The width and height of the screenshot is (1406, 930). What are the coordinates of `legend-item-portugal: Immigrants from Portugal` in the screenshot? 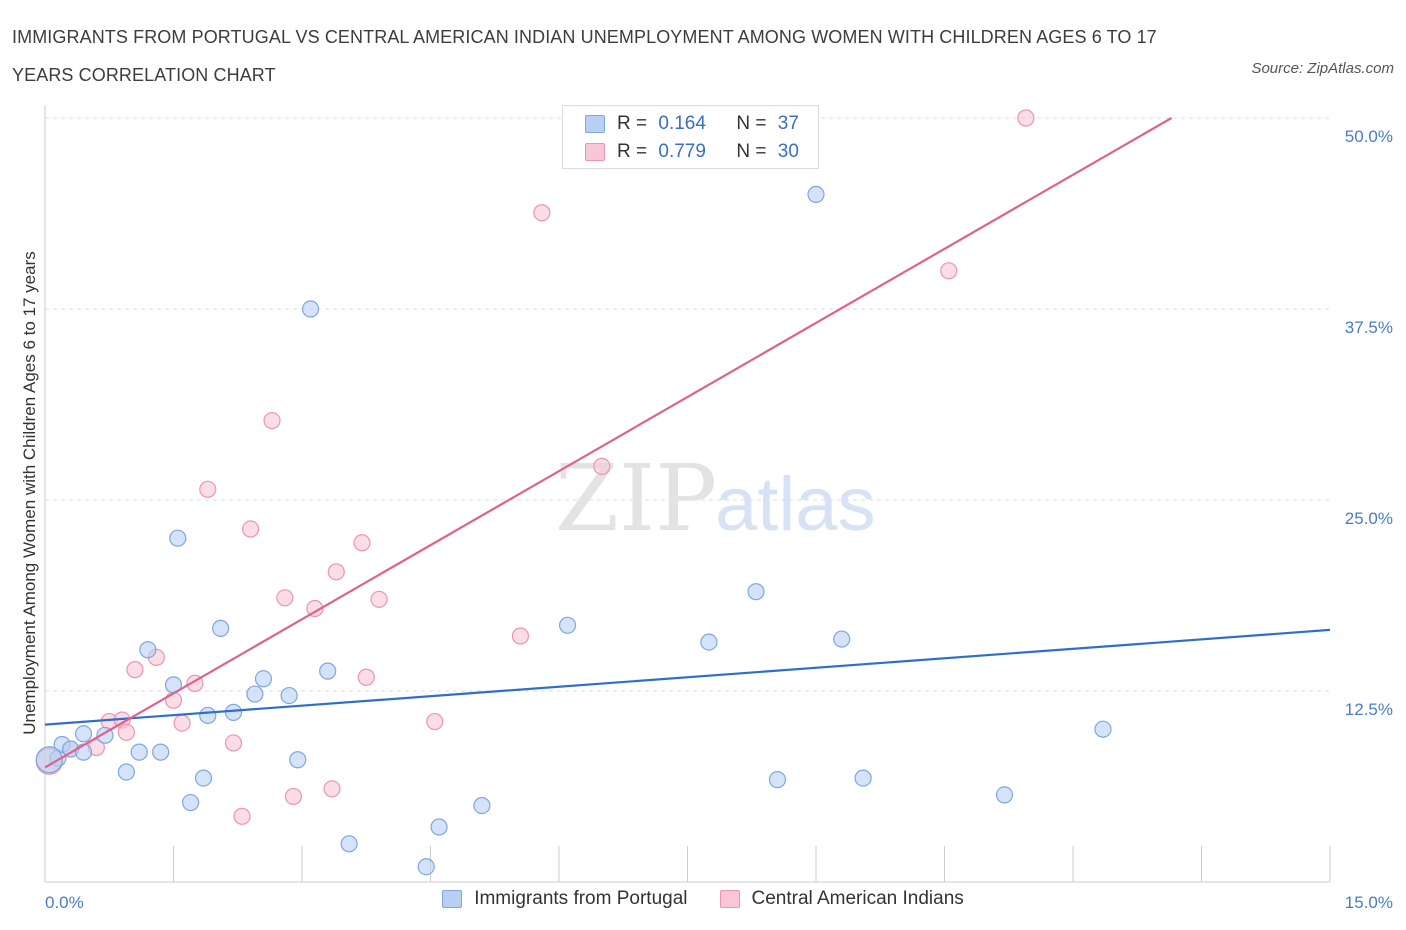 It's located at (565, 899).